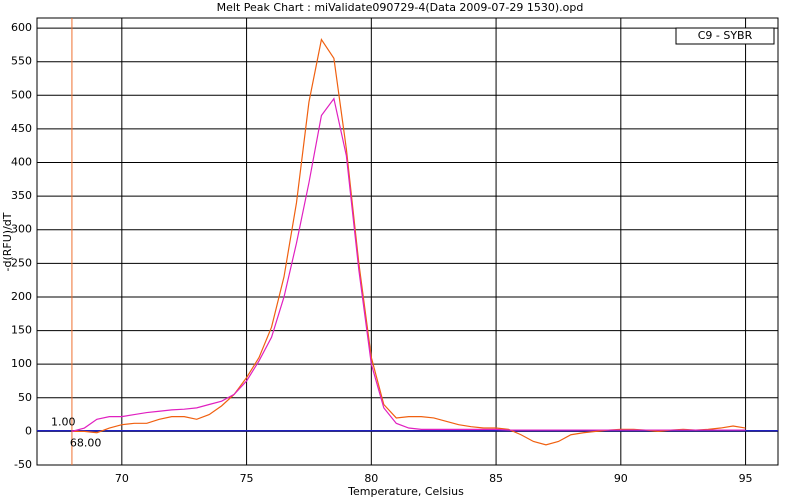  Describe the element at coordinates (21, 162) in the screenshot. I see `y-tick-label: 400` at that location.